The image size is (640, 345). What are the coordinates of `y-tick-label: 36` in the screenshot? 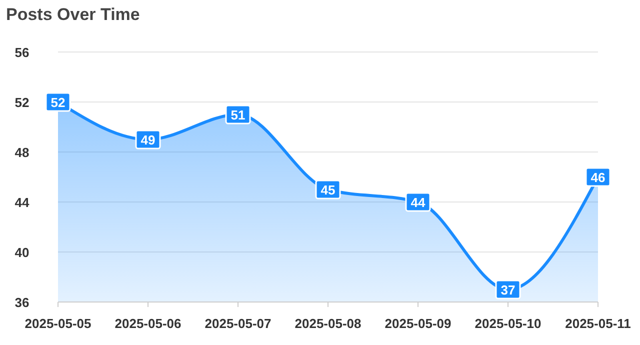 It's located at (22, 302).